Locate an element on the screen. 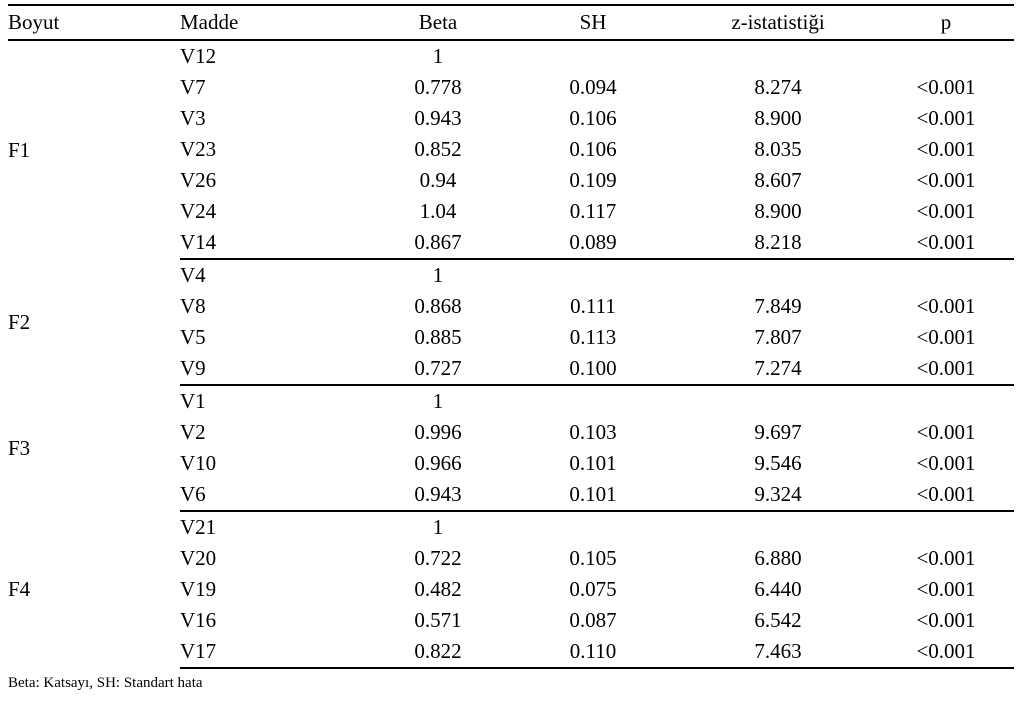  beta-cell: 0.867 is located at coordinates (438, 243).